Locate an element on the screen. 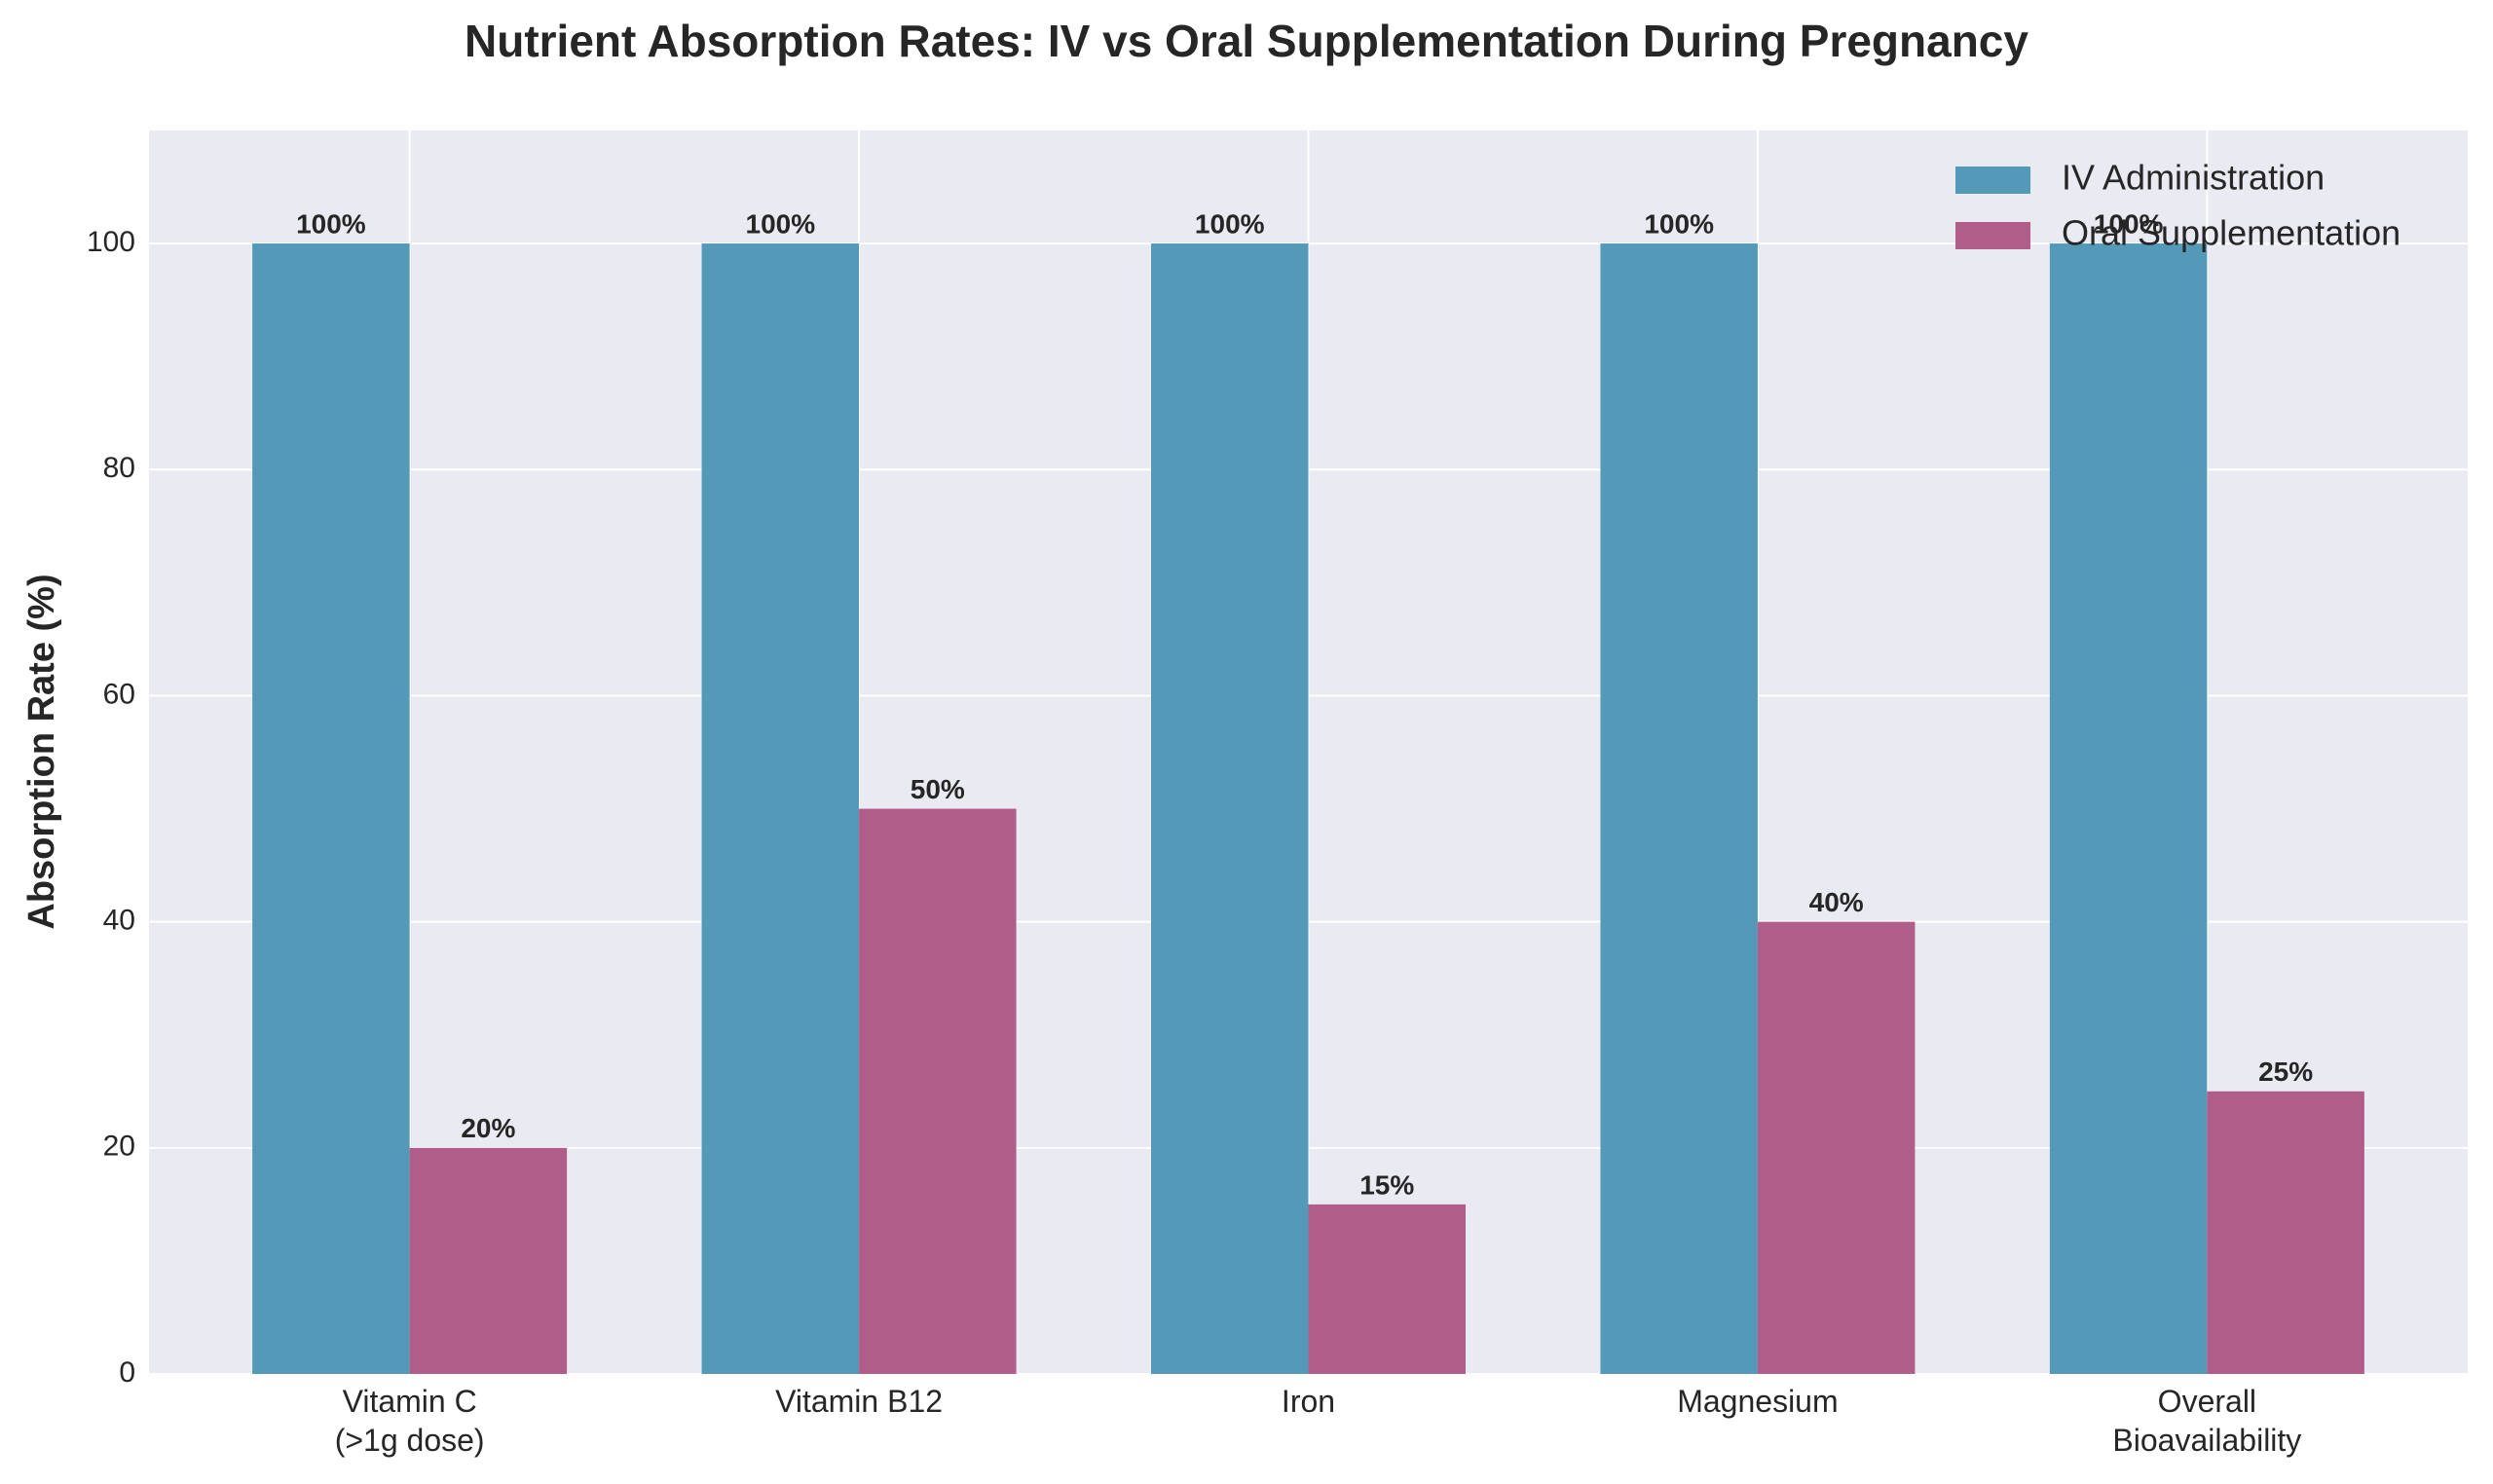 The width and height of the screenshot is (2493, 1484). y-tick-label: 100 is located at coordinates (111, 242).